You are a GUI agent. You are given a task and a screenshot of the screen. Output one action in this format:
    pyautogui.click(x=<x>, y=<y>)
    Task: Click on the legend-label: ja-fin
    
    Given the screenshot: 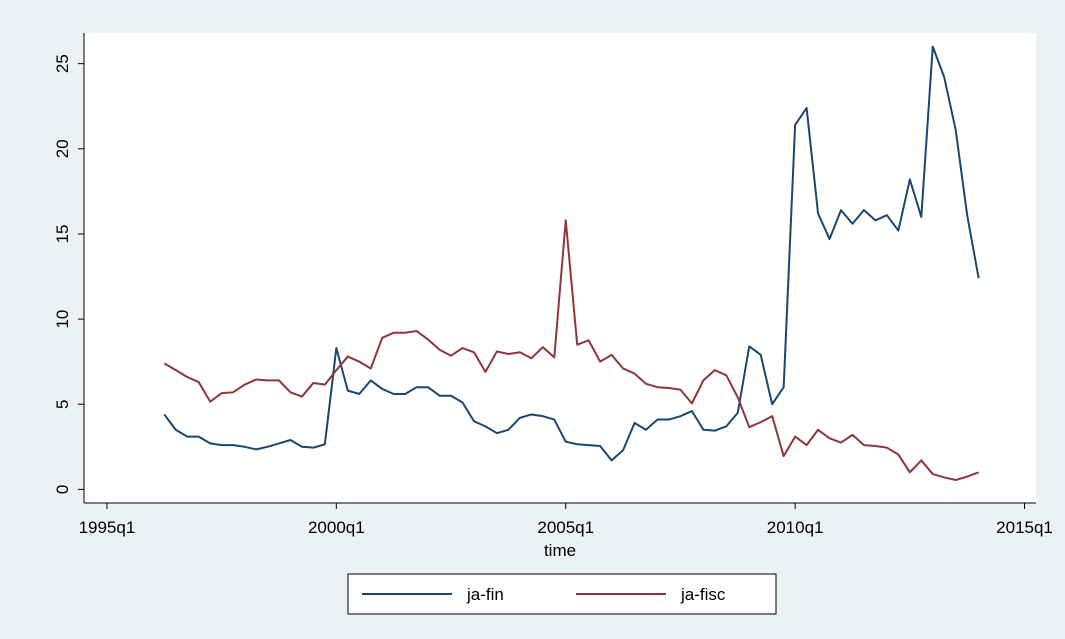 What is the action you would take?
    pyautogui.click(x=485, y=594)
    